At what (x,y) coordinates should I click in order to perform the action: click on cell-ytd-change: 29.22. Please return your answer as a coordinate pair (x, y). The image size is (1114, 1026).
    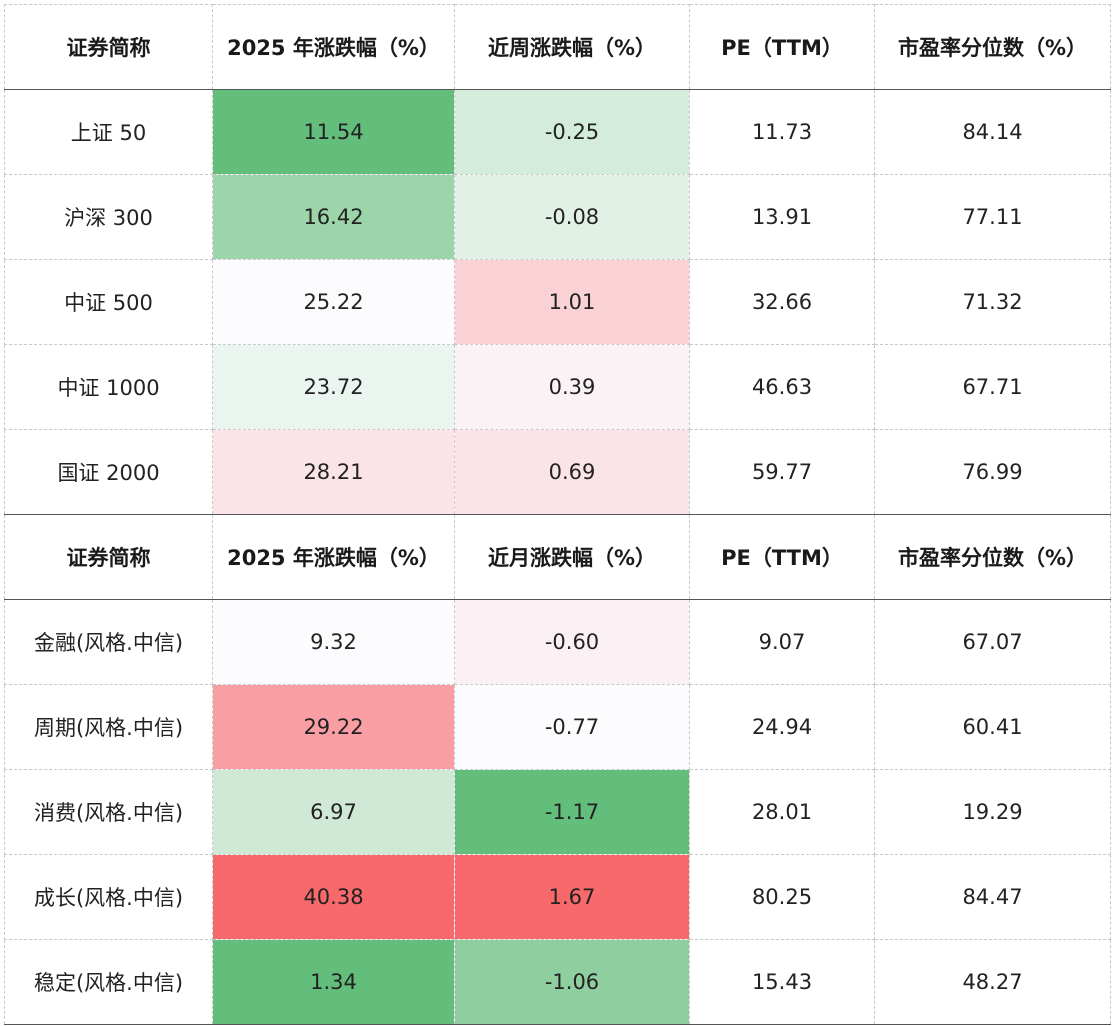
    Looking at the image, I should click on (333, 727).